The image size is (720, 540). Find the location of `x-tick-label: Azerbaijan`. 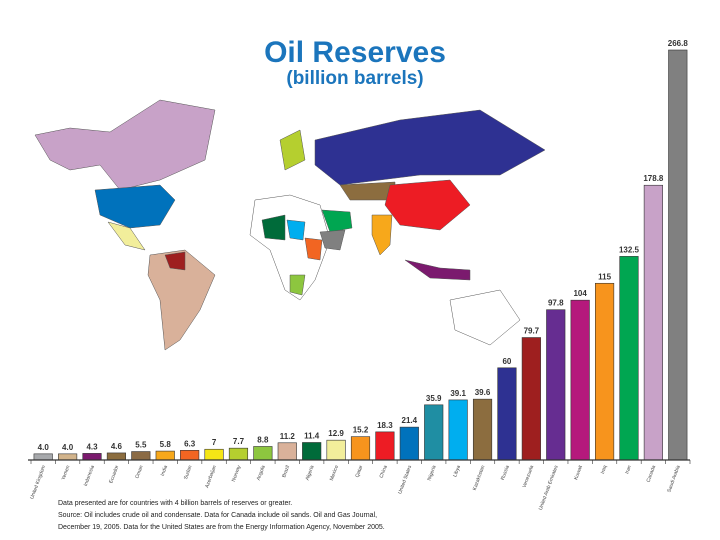

x-tick-label: Azerbaijan is located at coordinates (211, 476).